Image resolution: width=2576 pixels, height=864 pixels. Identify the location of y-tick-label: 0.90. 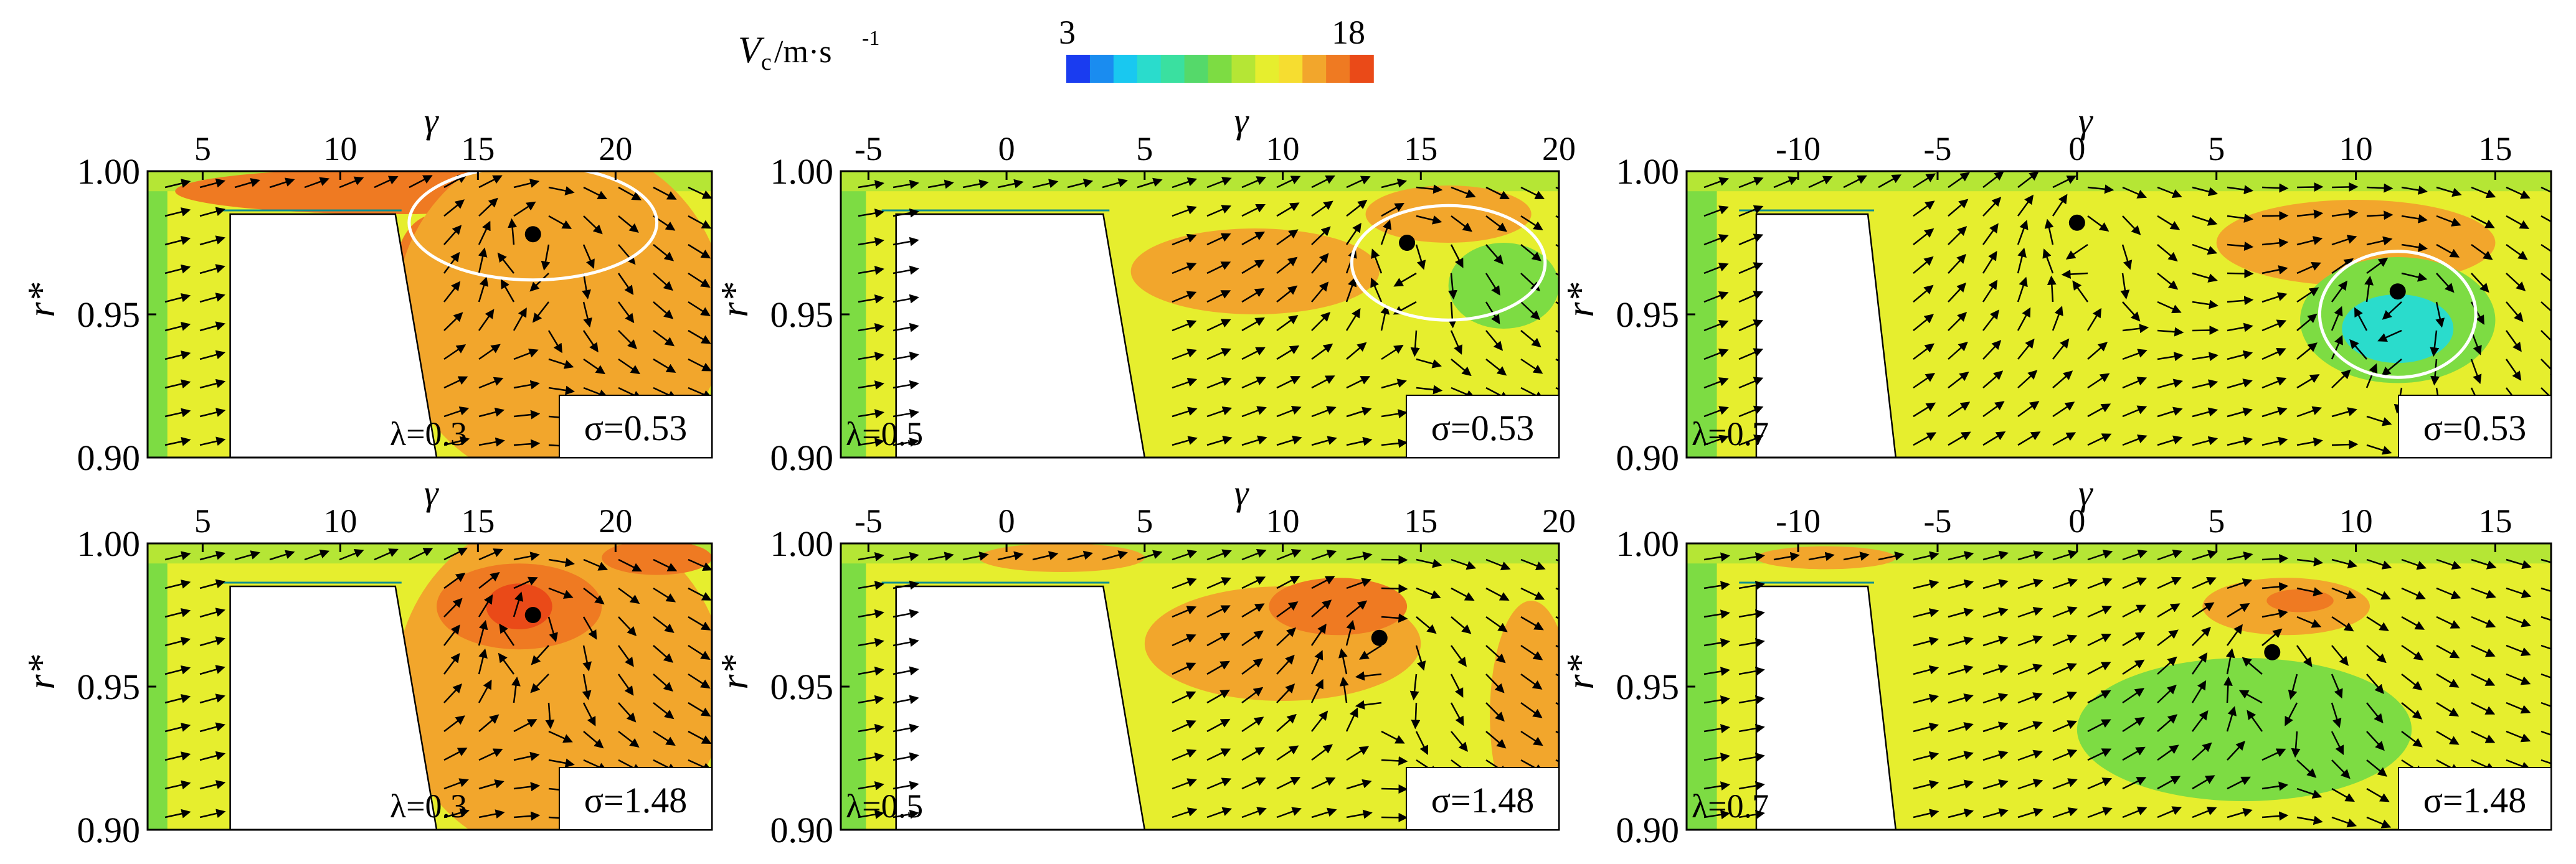
(802, 458).